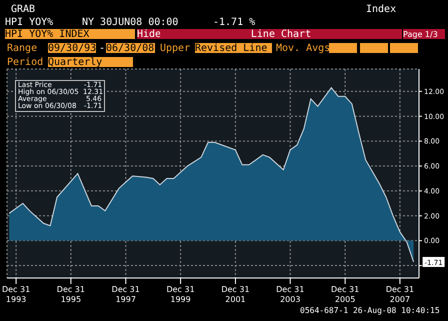  I want to click on text: Range, so click(22, 48).